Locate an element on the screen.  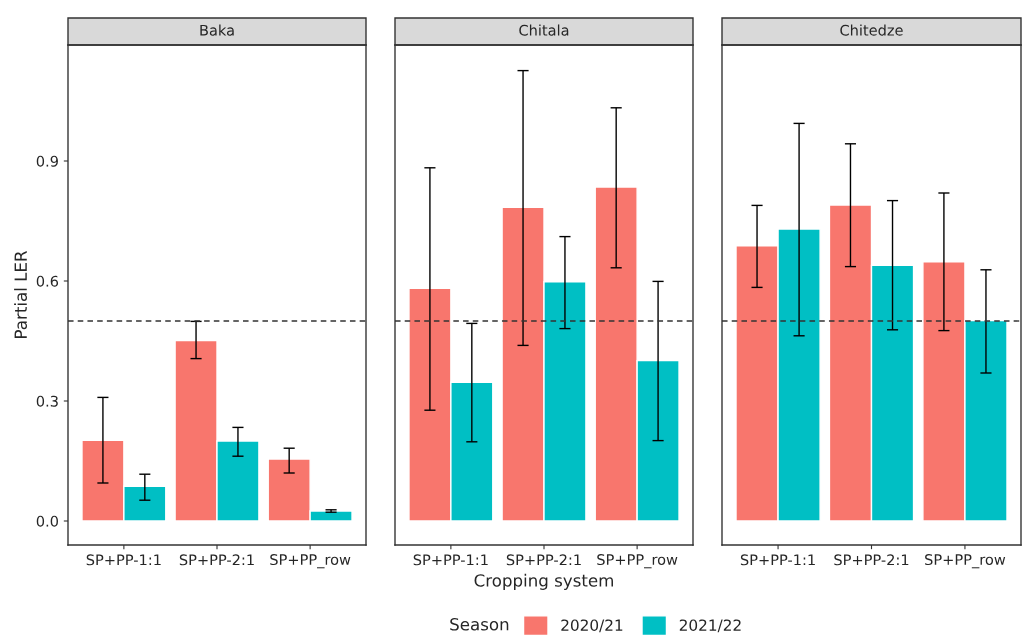
chart-title: Chitedze is located at coordinates (871, 30).